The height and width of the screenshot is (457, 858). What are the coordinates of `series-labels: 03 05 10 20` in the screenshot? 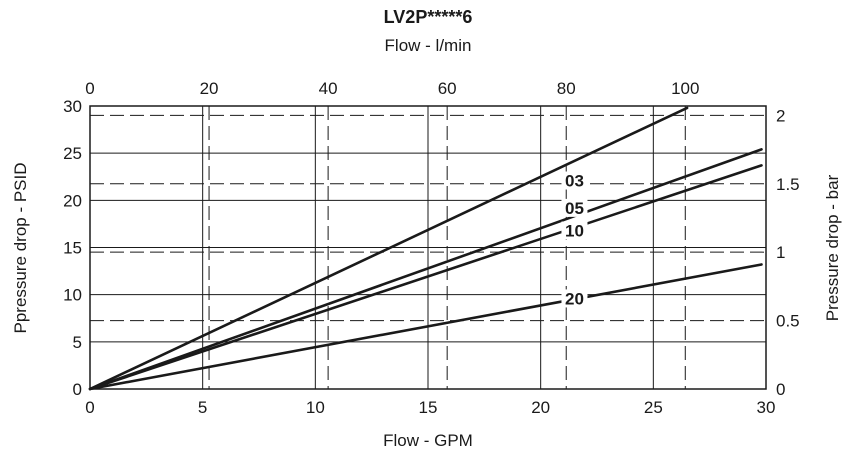 It's located at (574, 239).